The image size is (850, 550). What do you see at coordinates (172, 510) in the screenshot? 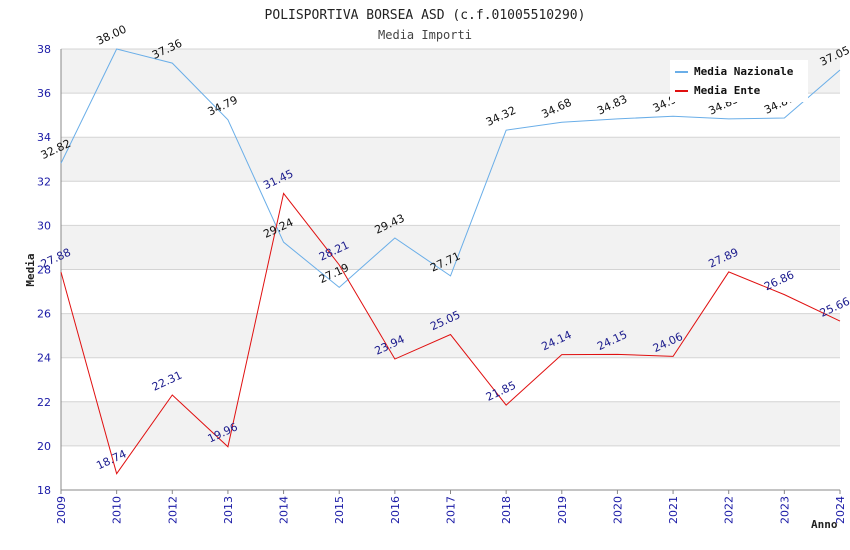
I see `x-tick-label-2012: 2012` at bounding box center [172, 510].